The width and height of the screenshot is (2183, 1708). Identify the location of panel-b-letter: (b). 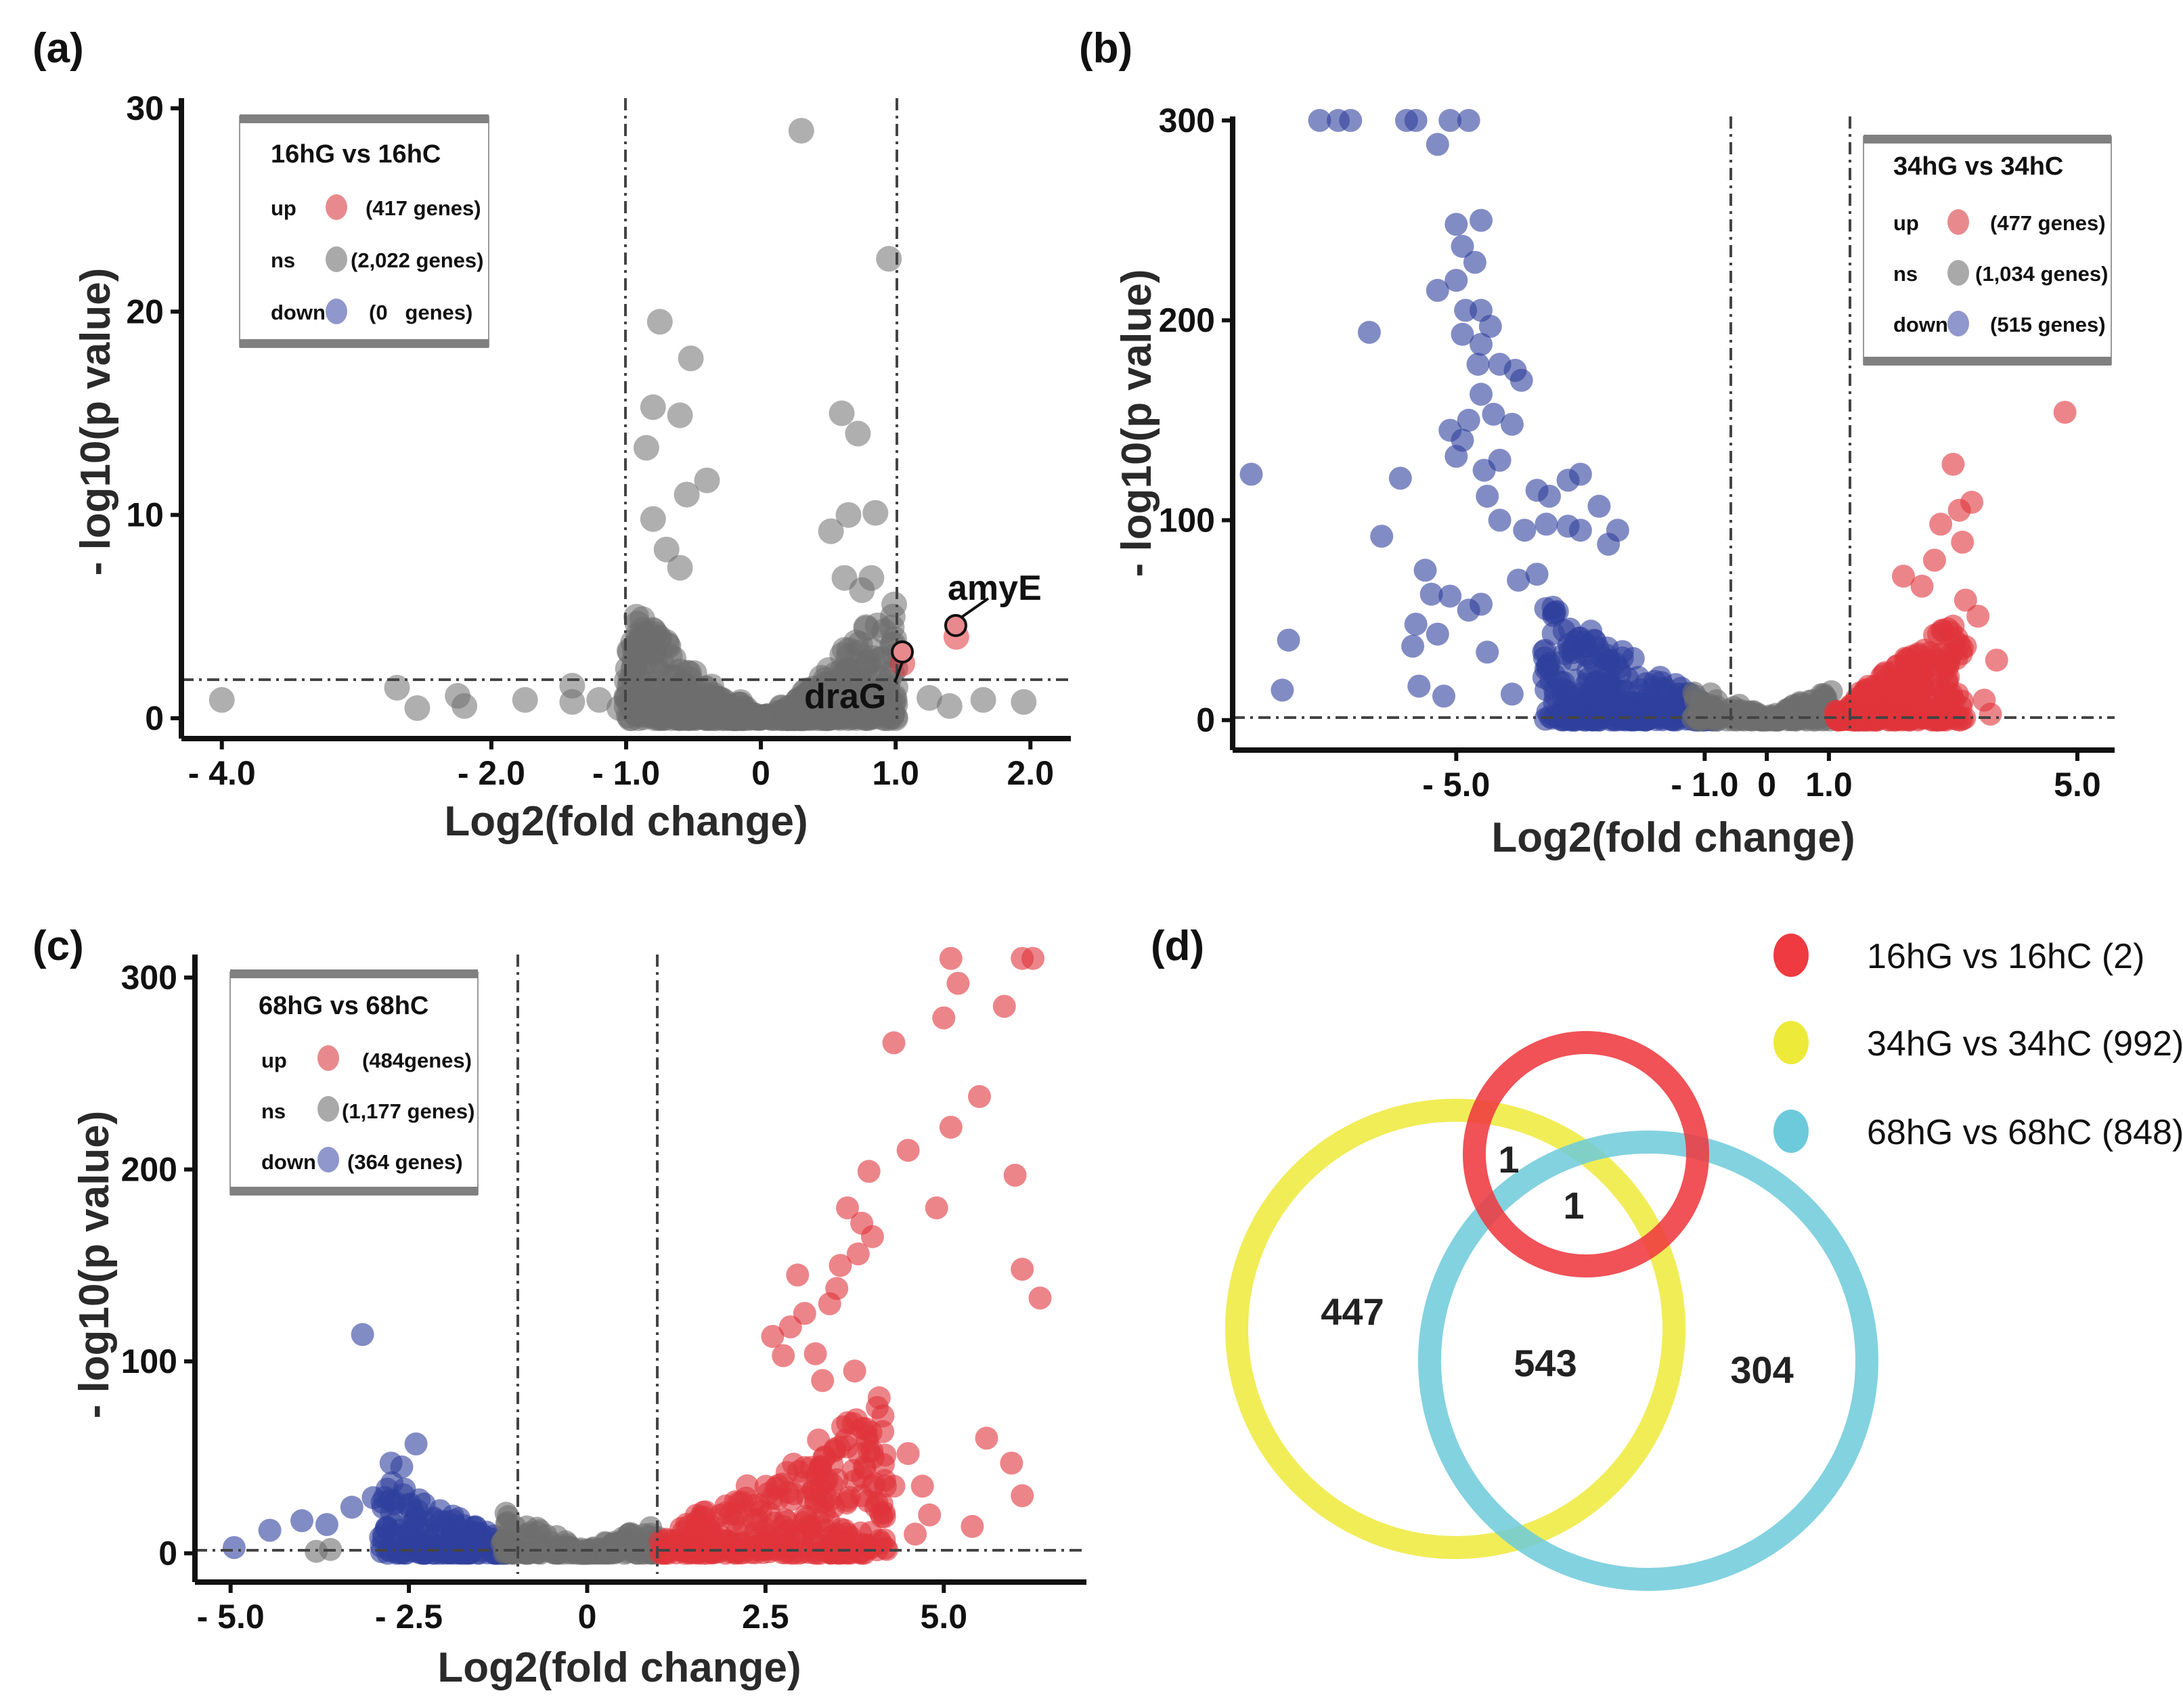
(1105, 49).